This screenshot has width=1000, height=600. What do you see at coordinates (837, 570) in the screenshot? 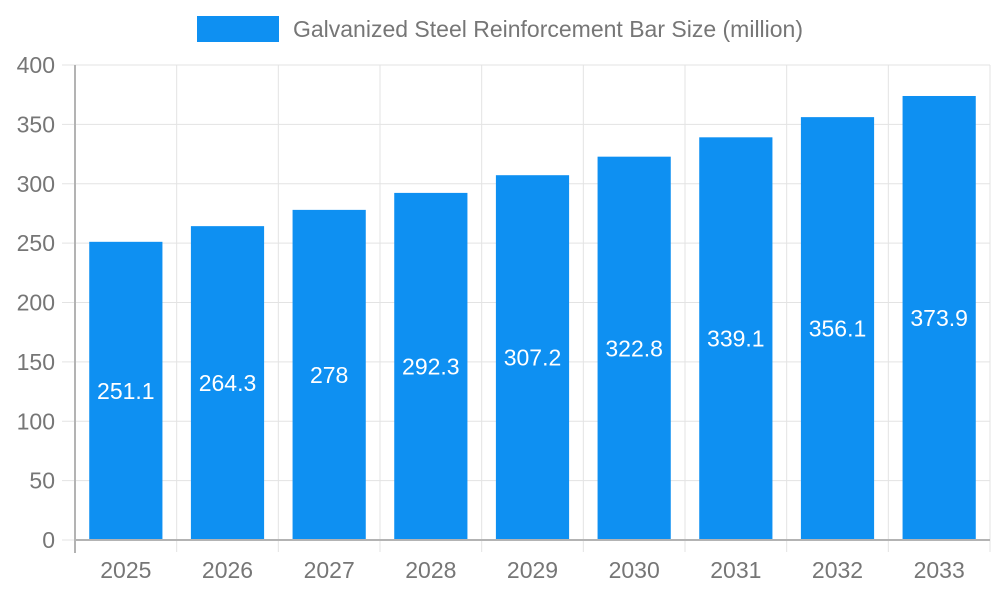
I see `x-axis-tick-label: 2032` at bounding box center [837, 570].